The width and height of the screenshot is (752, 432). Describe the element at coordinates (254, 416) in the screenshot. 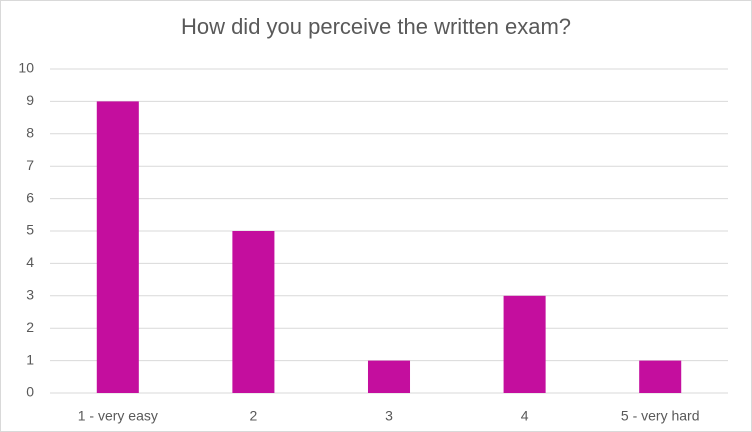

I see `x-tick-label: 2` at that location.